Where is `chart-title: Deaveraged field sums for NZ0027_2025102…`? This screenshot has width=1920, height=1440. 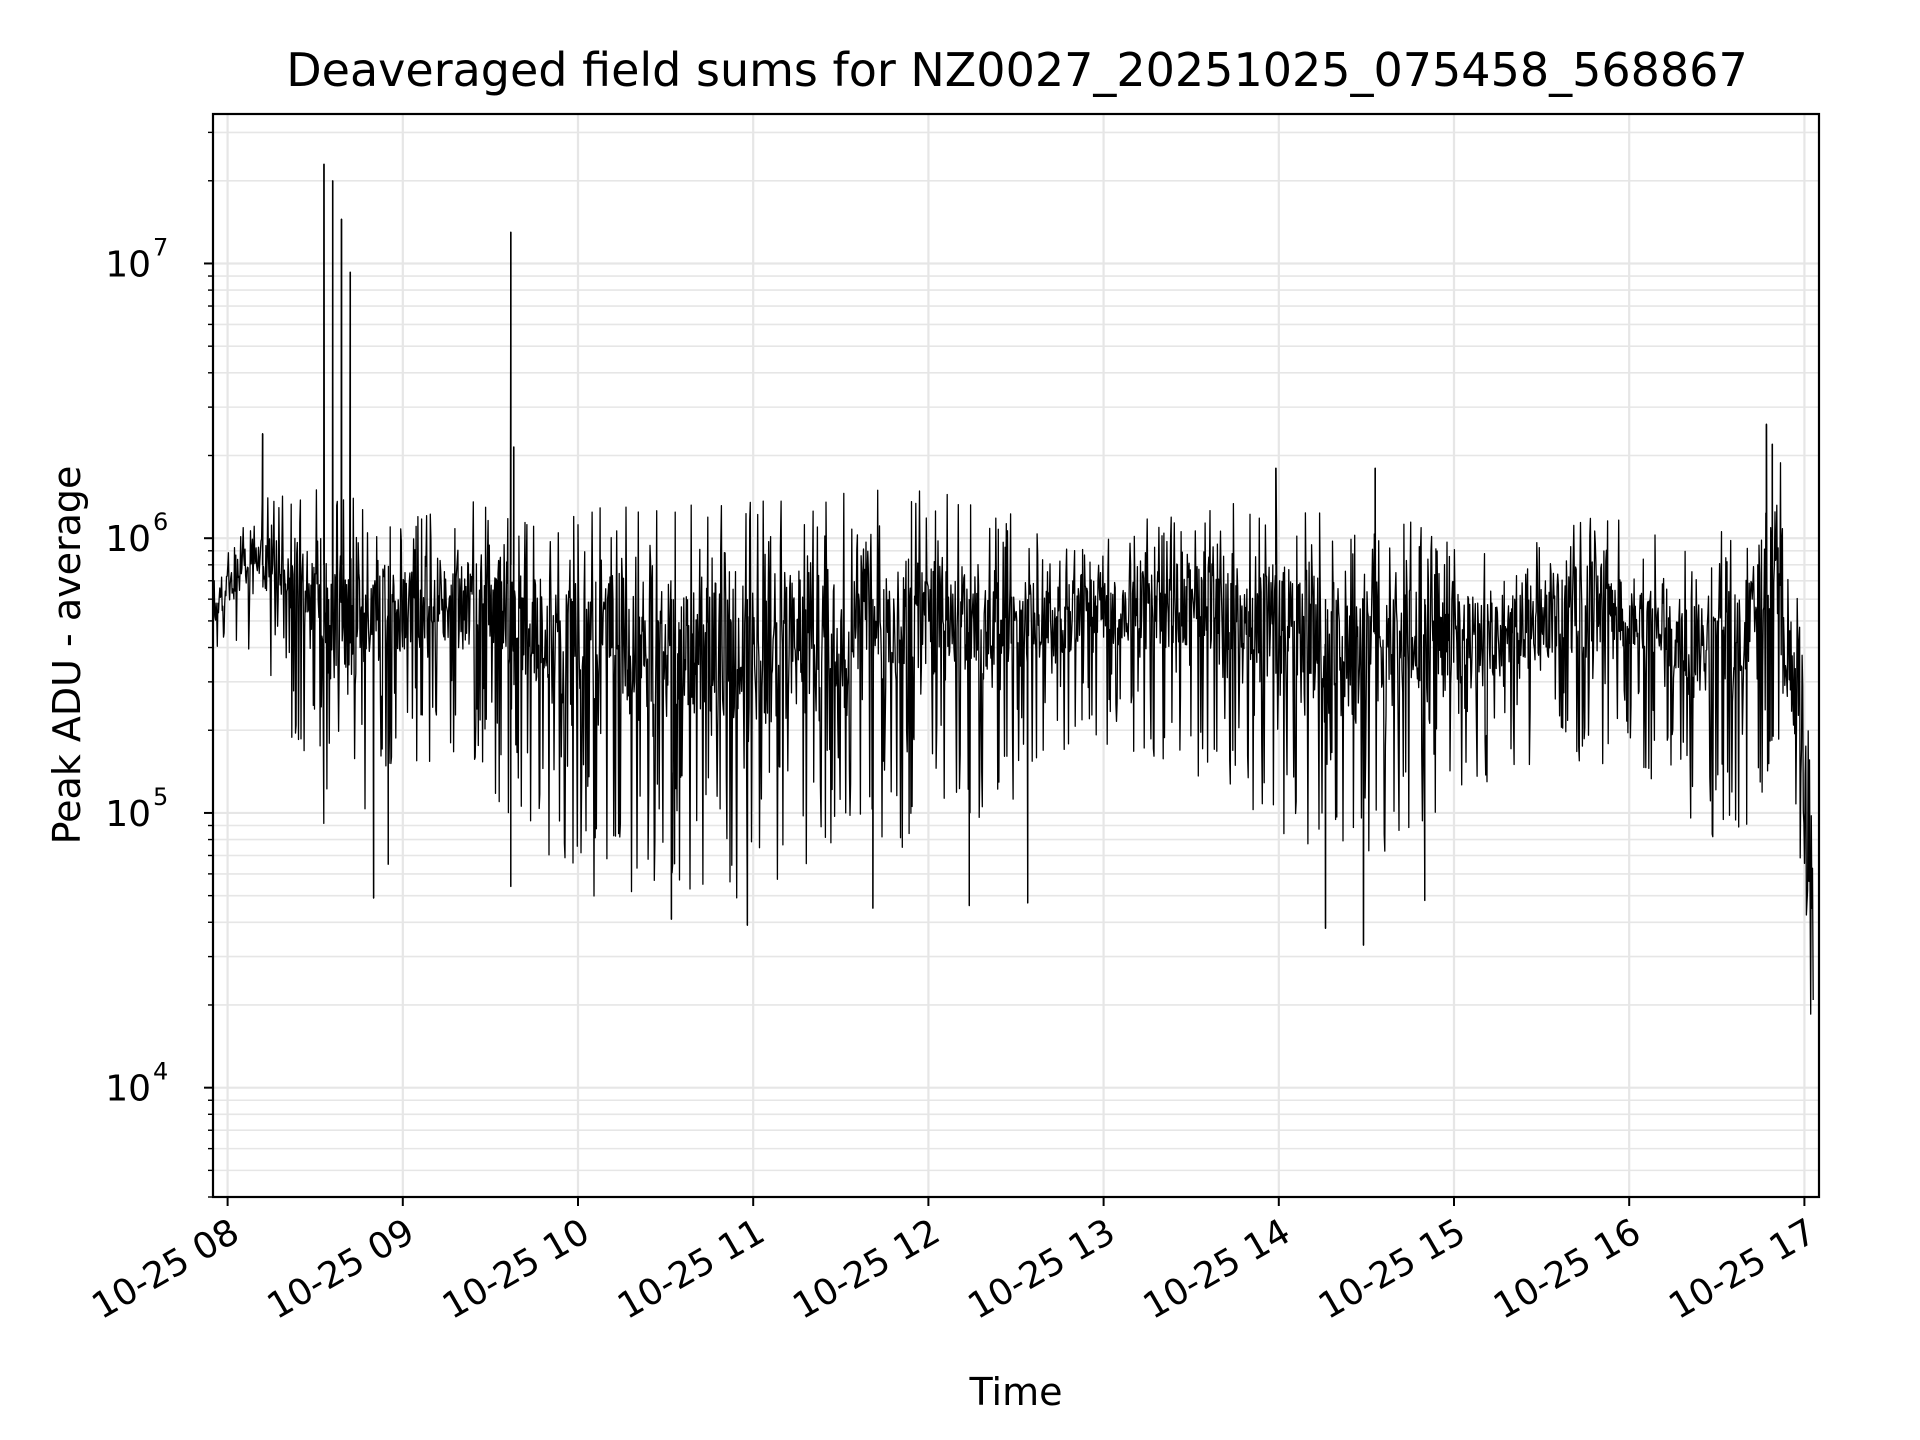 chart-title: Deaveraged field sums for NZ0027_2025102… is located at coordinates (1016, 70).